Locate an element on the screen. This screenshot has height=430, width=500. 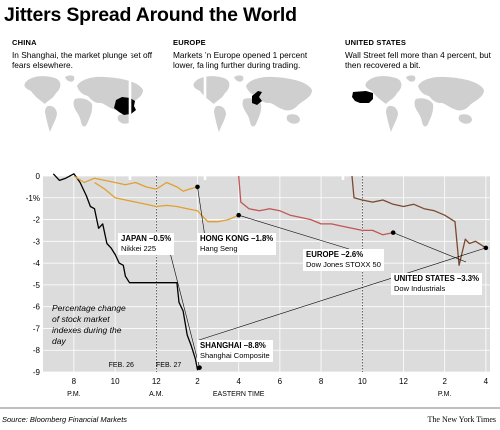
source-note: Source: Bloomberg Financial Markets is located at coordinates (65, 419).